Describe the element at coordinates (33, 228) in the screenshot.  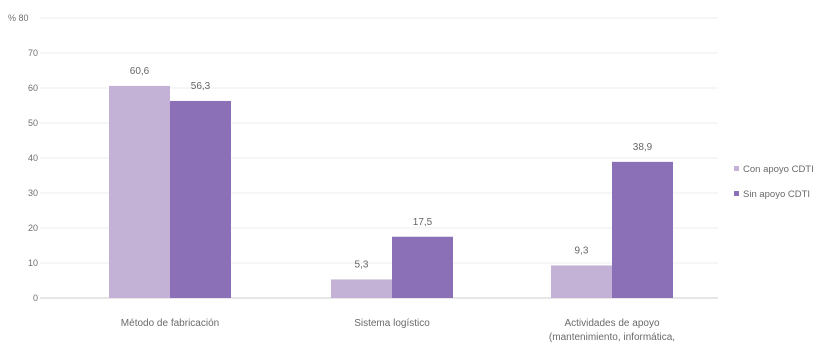
I see `y-tick-label: 20` at that location.